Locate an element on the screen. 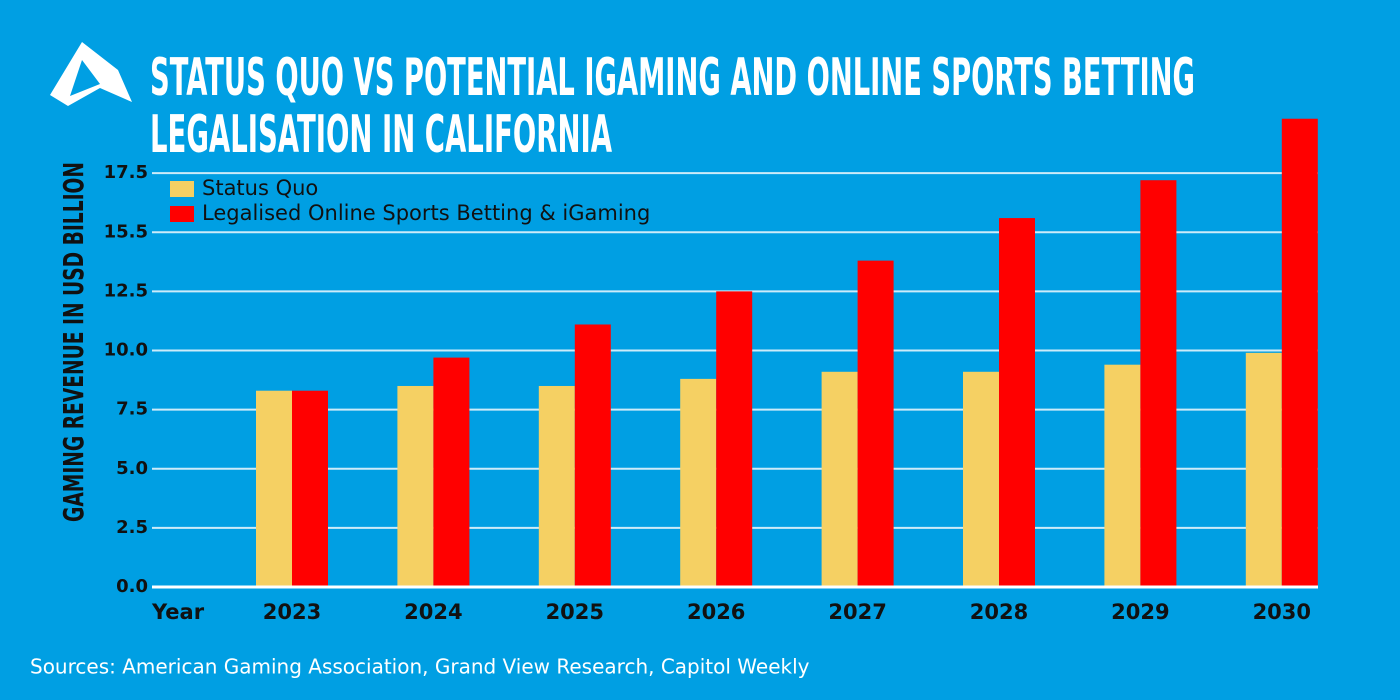  logo is located at coordinates (91, 74).